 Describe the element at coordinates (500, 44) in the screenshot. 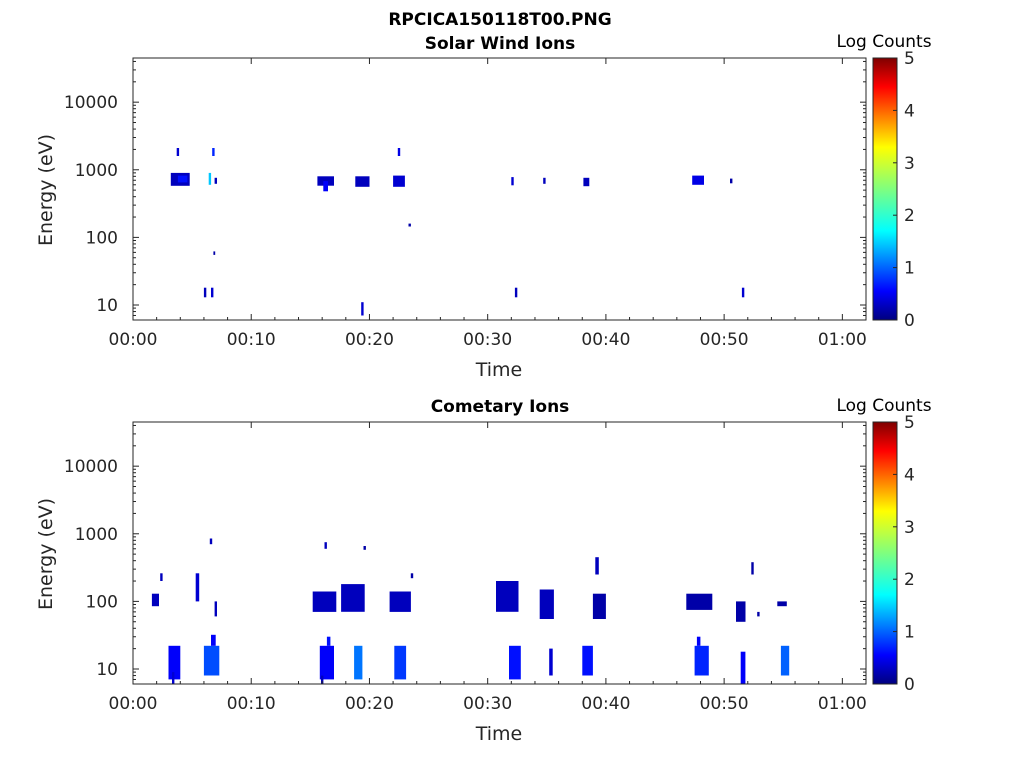

I see `panel-title: Solar Wind Ions` at that location.